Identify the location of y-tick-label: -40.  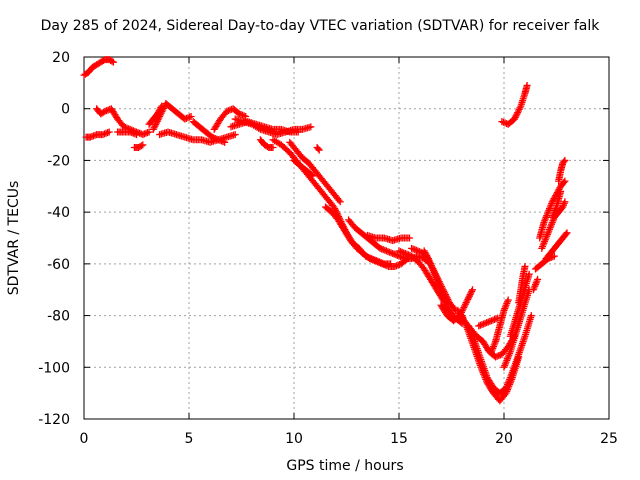
(58, 213).